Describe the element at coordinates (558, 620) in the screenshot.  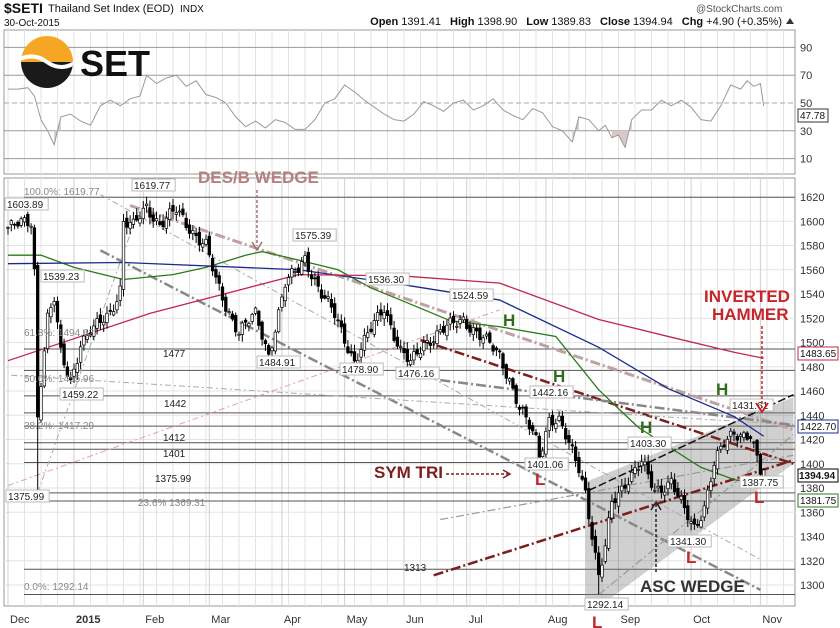
I see `x-tick-label: Aug` at that location.